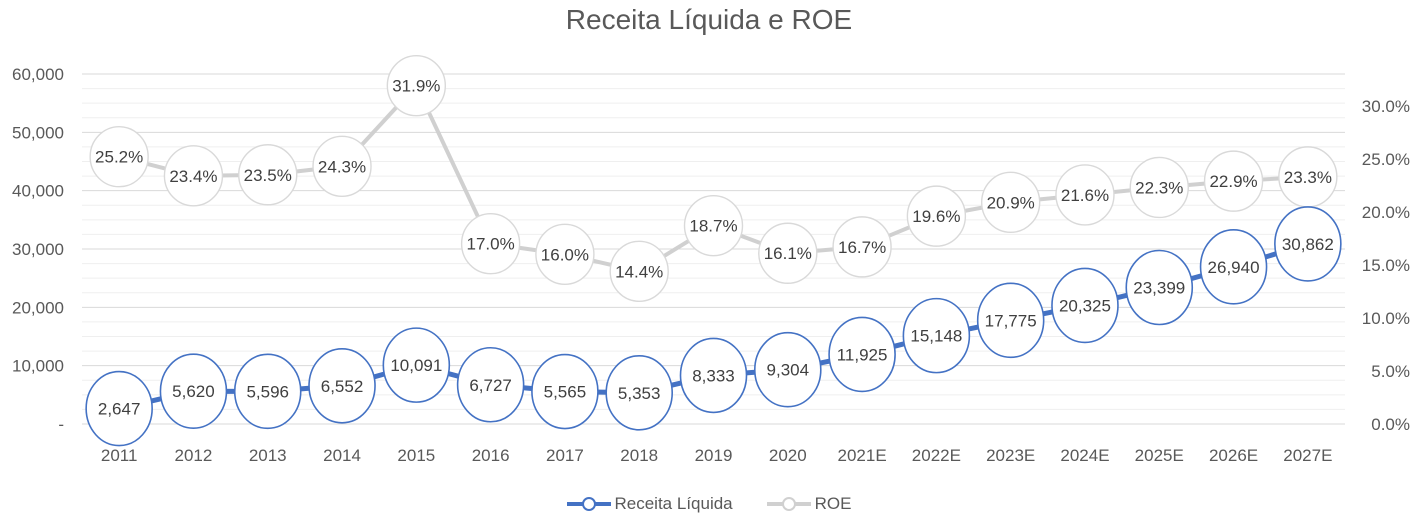 Image resolution: width=1418 pixels, height=524 pixels. What do you see at coordinates (1386, 318) in the screenshot?
I see `right-tick-label: 10.0%` at bounding box center [1386, 318].